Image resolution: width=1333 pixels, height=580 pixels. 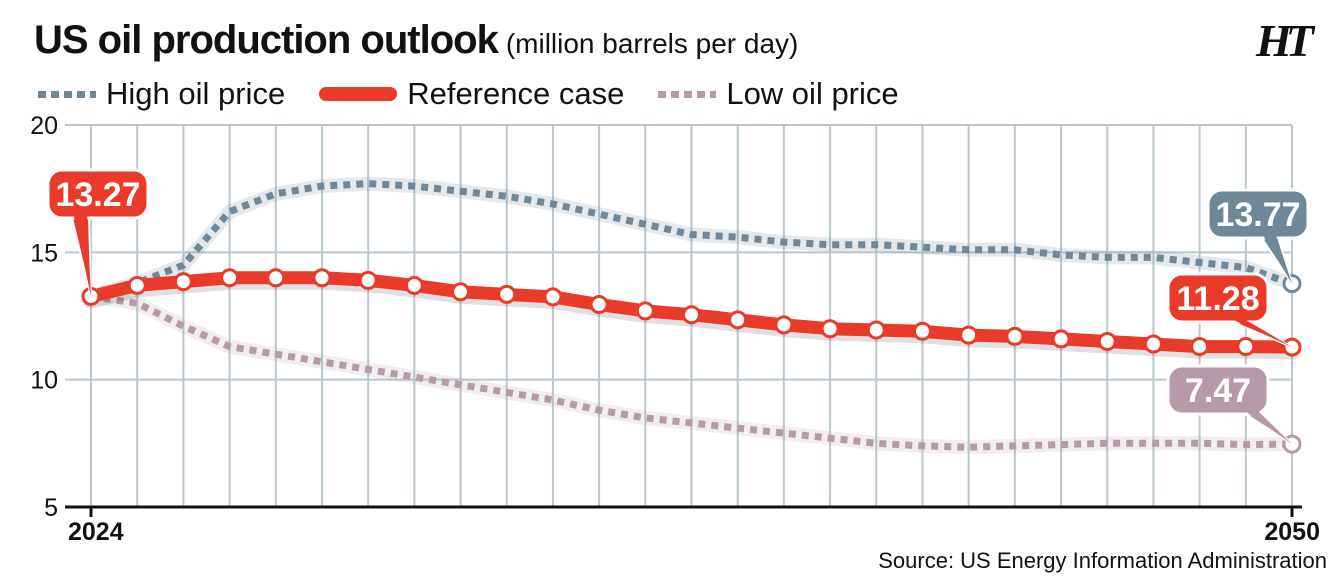 I want to click on data-label-reference-end-box, so click(x=1218, y=298).